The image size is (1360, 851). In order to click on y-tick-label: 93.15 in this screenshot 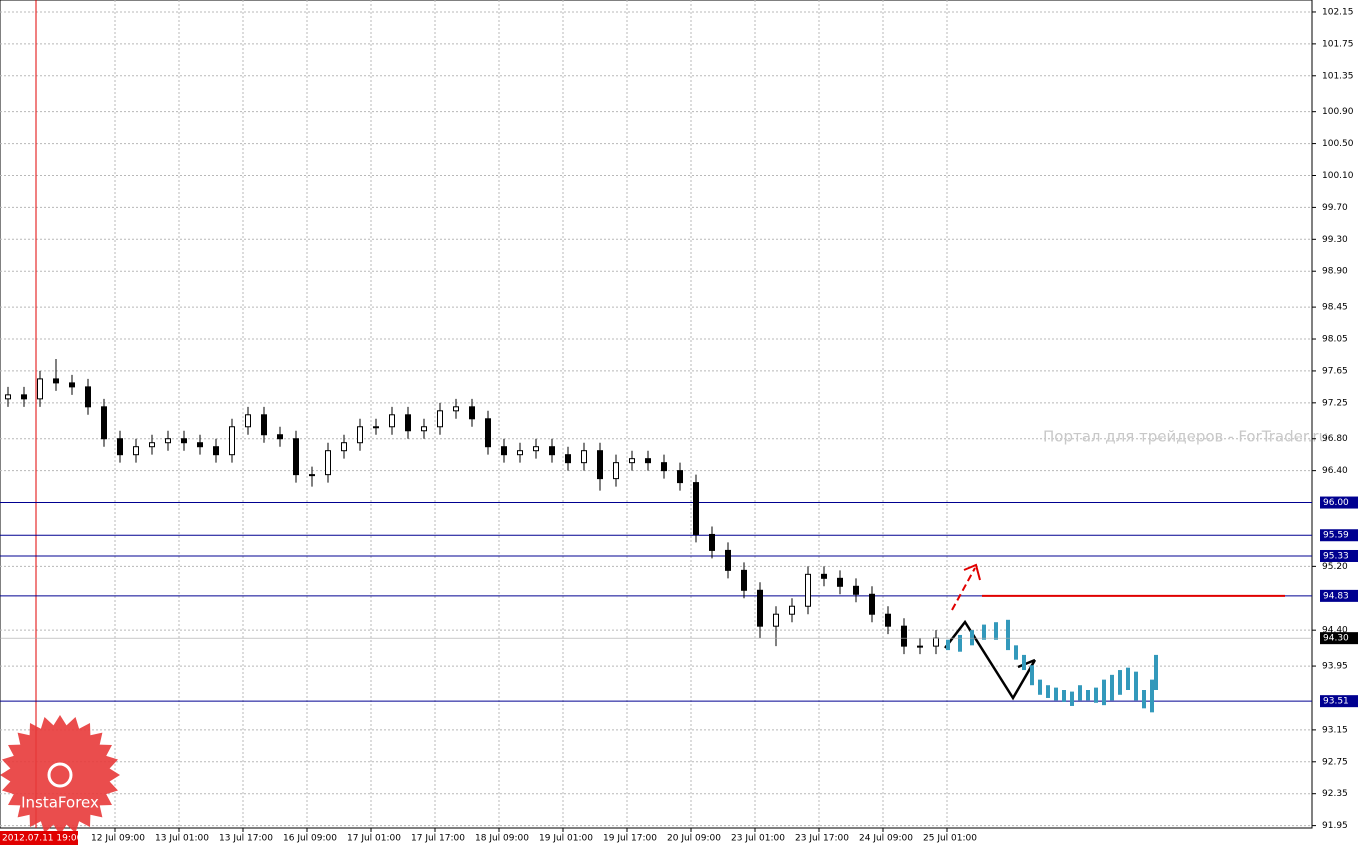, I will do `click(1335, 730)`.